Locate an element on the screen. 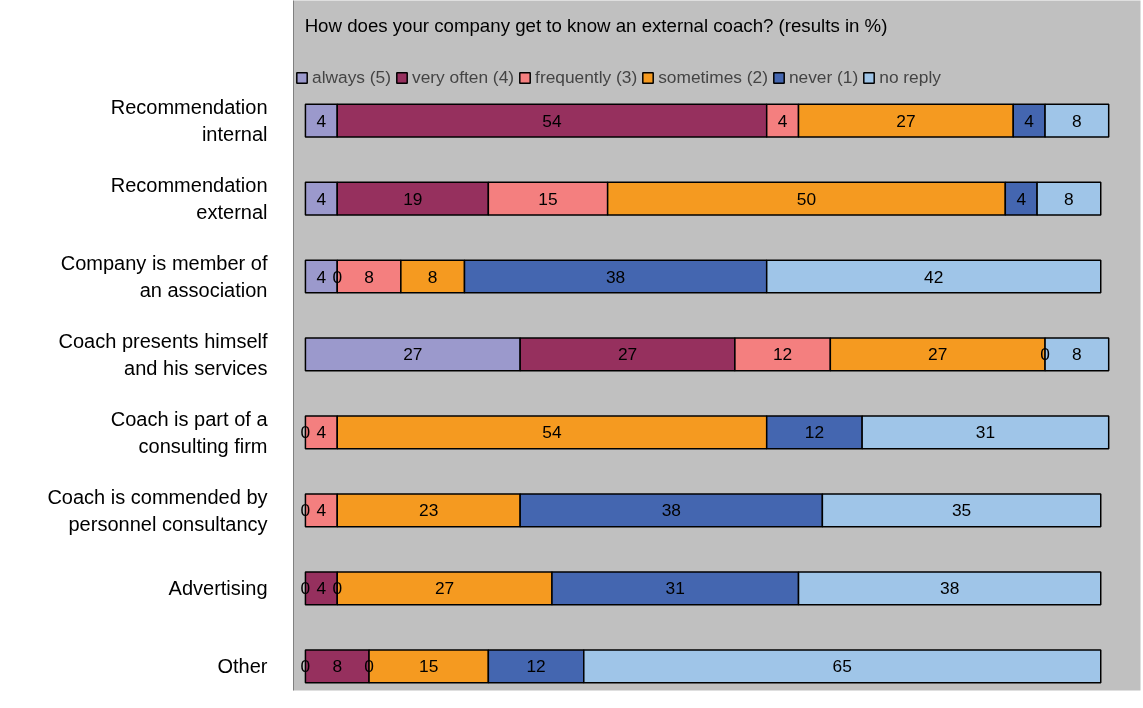 This screenshot has width=1143, height=708. legend-label: never (1) is located at coordinates (823, 77).